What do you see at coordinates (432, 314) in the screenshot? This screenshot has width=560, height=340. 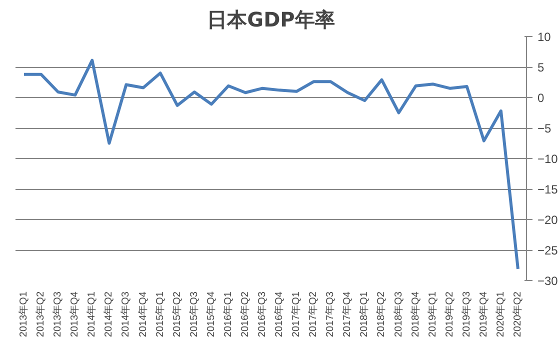 I see `x-tick-label: 2019年Q1` at bounding box center [432, 314].